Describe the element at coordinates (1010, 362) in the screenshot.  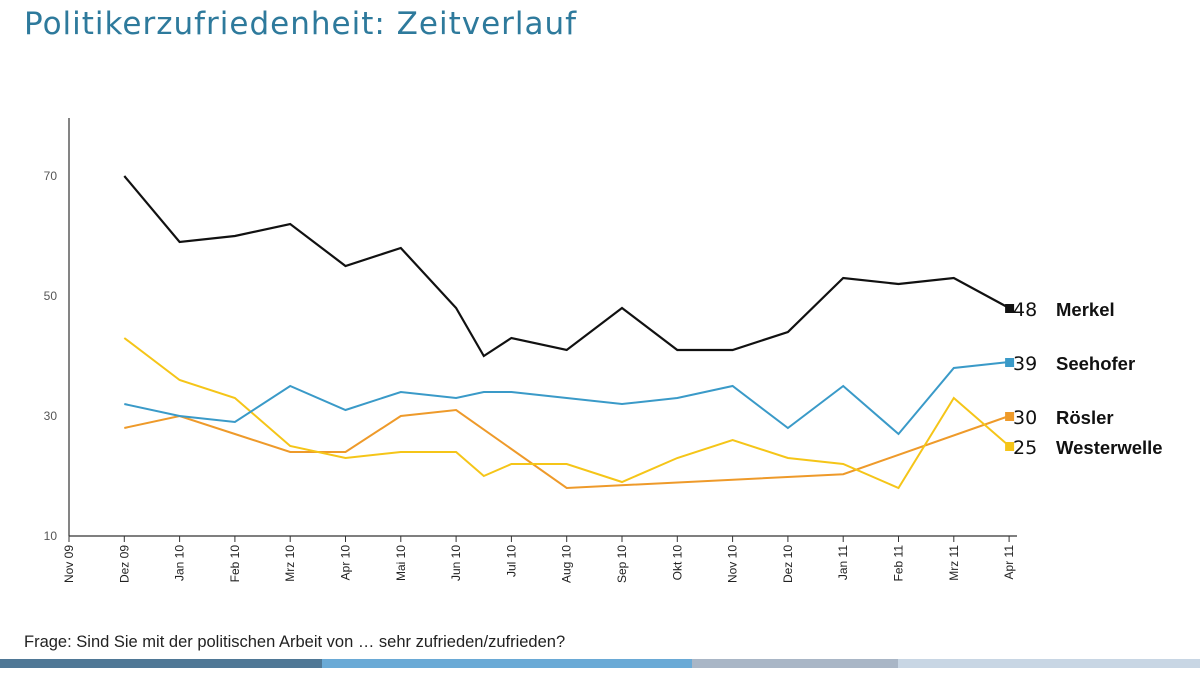
I see `end-marker-seehofer` at that location.